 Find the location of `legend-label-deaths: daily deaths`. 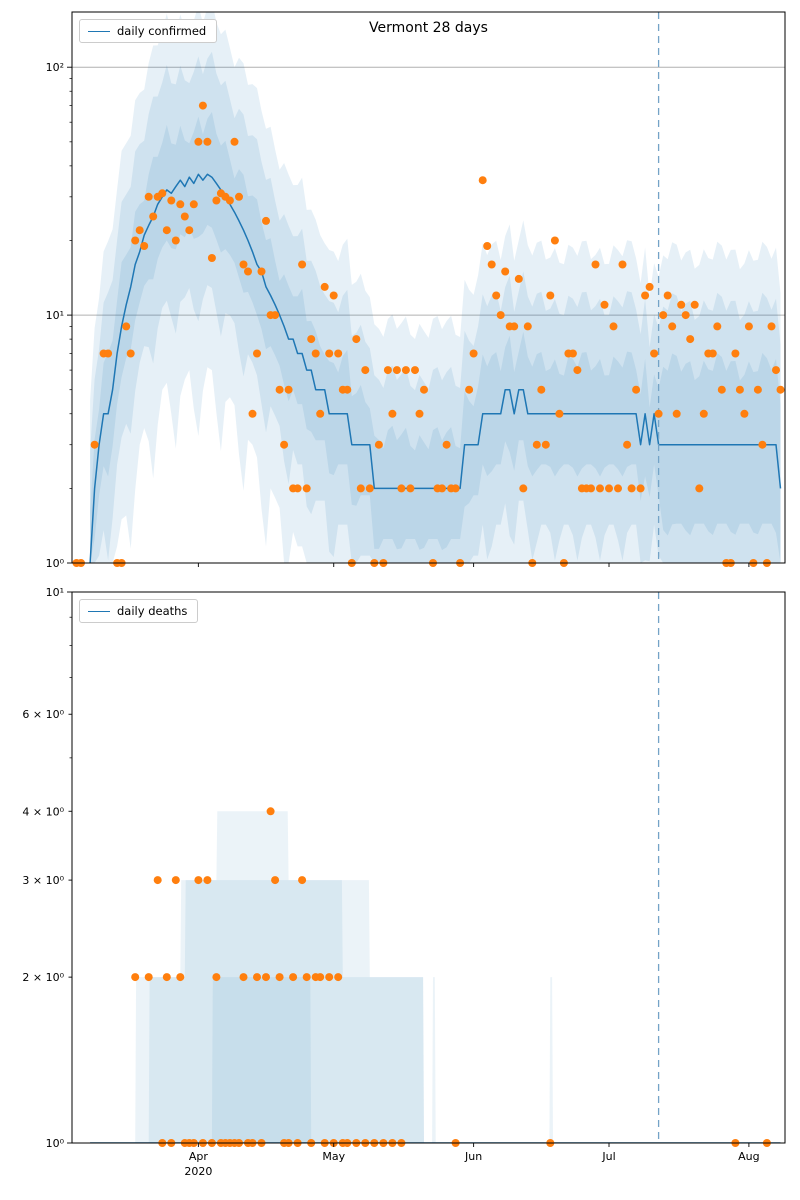

legend-label-deaths: daily deaths is located at coordinates (152, 611).